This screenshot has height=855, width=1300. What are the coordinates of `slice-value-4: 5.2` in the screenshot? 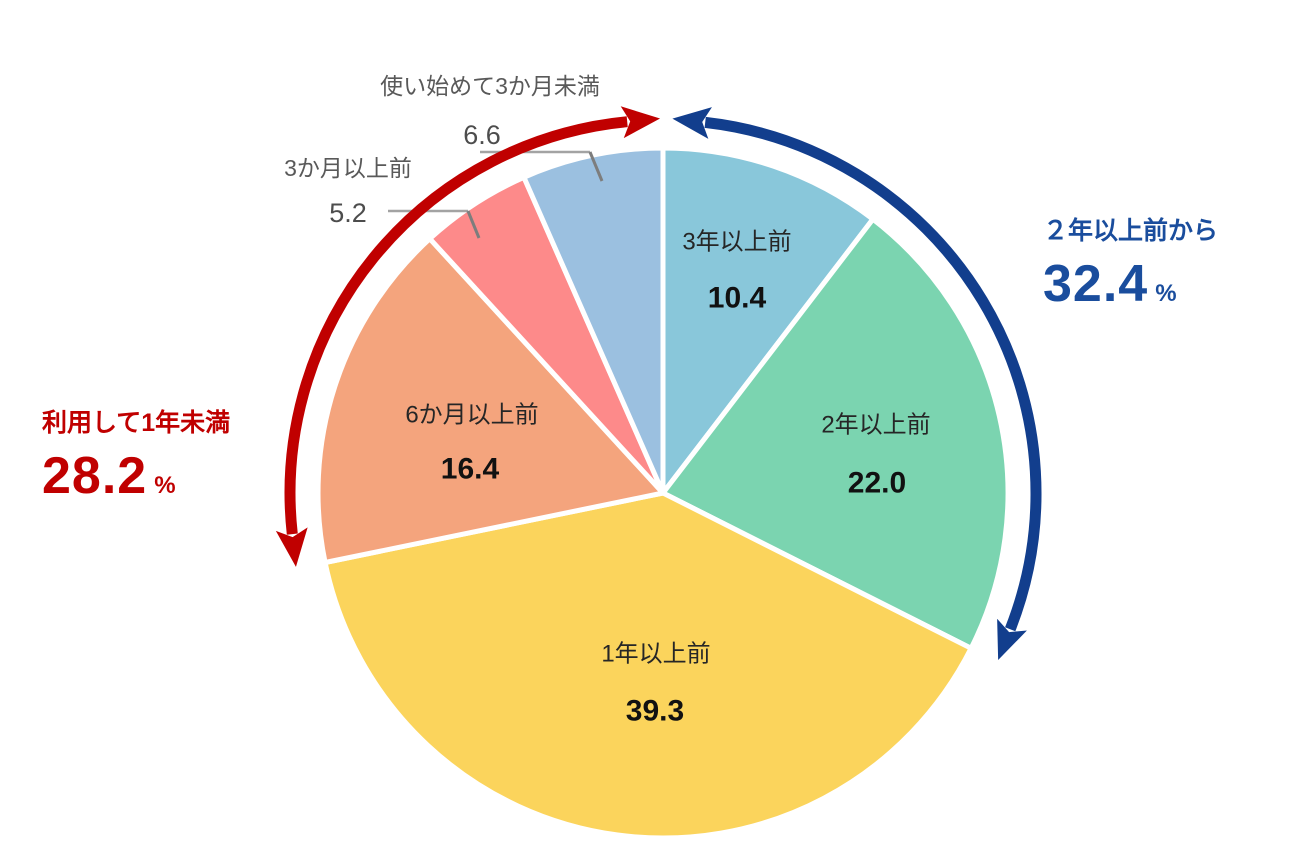 It's located at (348, 213).